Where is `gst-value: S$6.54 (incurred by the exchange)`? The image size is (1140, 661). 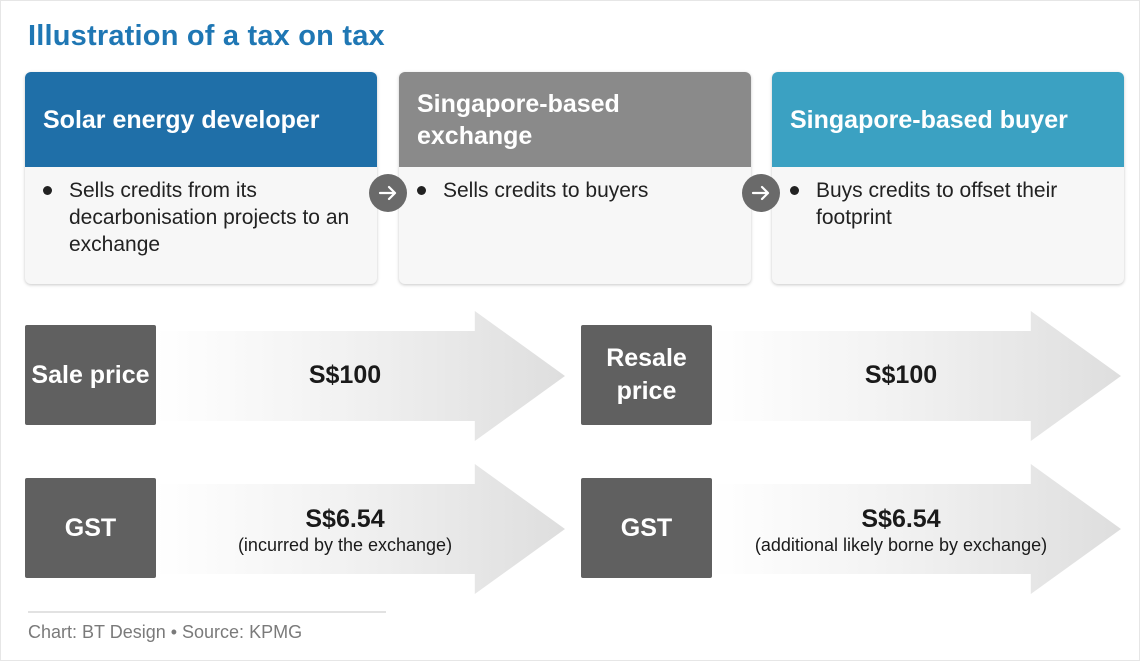 gst-value: S$6.54 (incurred by the exchange) is located at coordinates (345, 530).